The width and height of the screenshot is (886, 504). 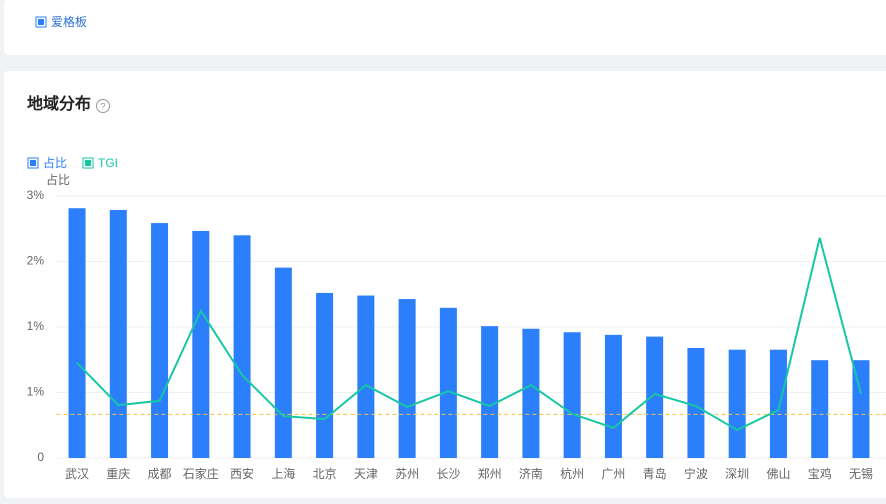 What do you see at coordinates (696, 473) in the screenshot?
I see `x-tick-label: 宁波` at bounding box center [696, 473].